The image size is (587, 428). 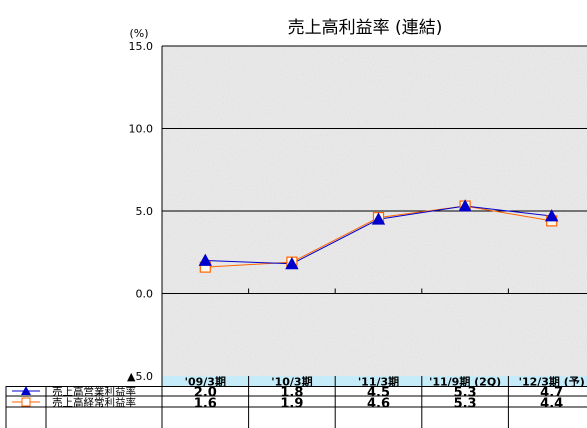 What do you see at coordinates (552, 382) in the screenshot?
I see `category-label: '12/3期 (予)` at bounding box center [552, 382].